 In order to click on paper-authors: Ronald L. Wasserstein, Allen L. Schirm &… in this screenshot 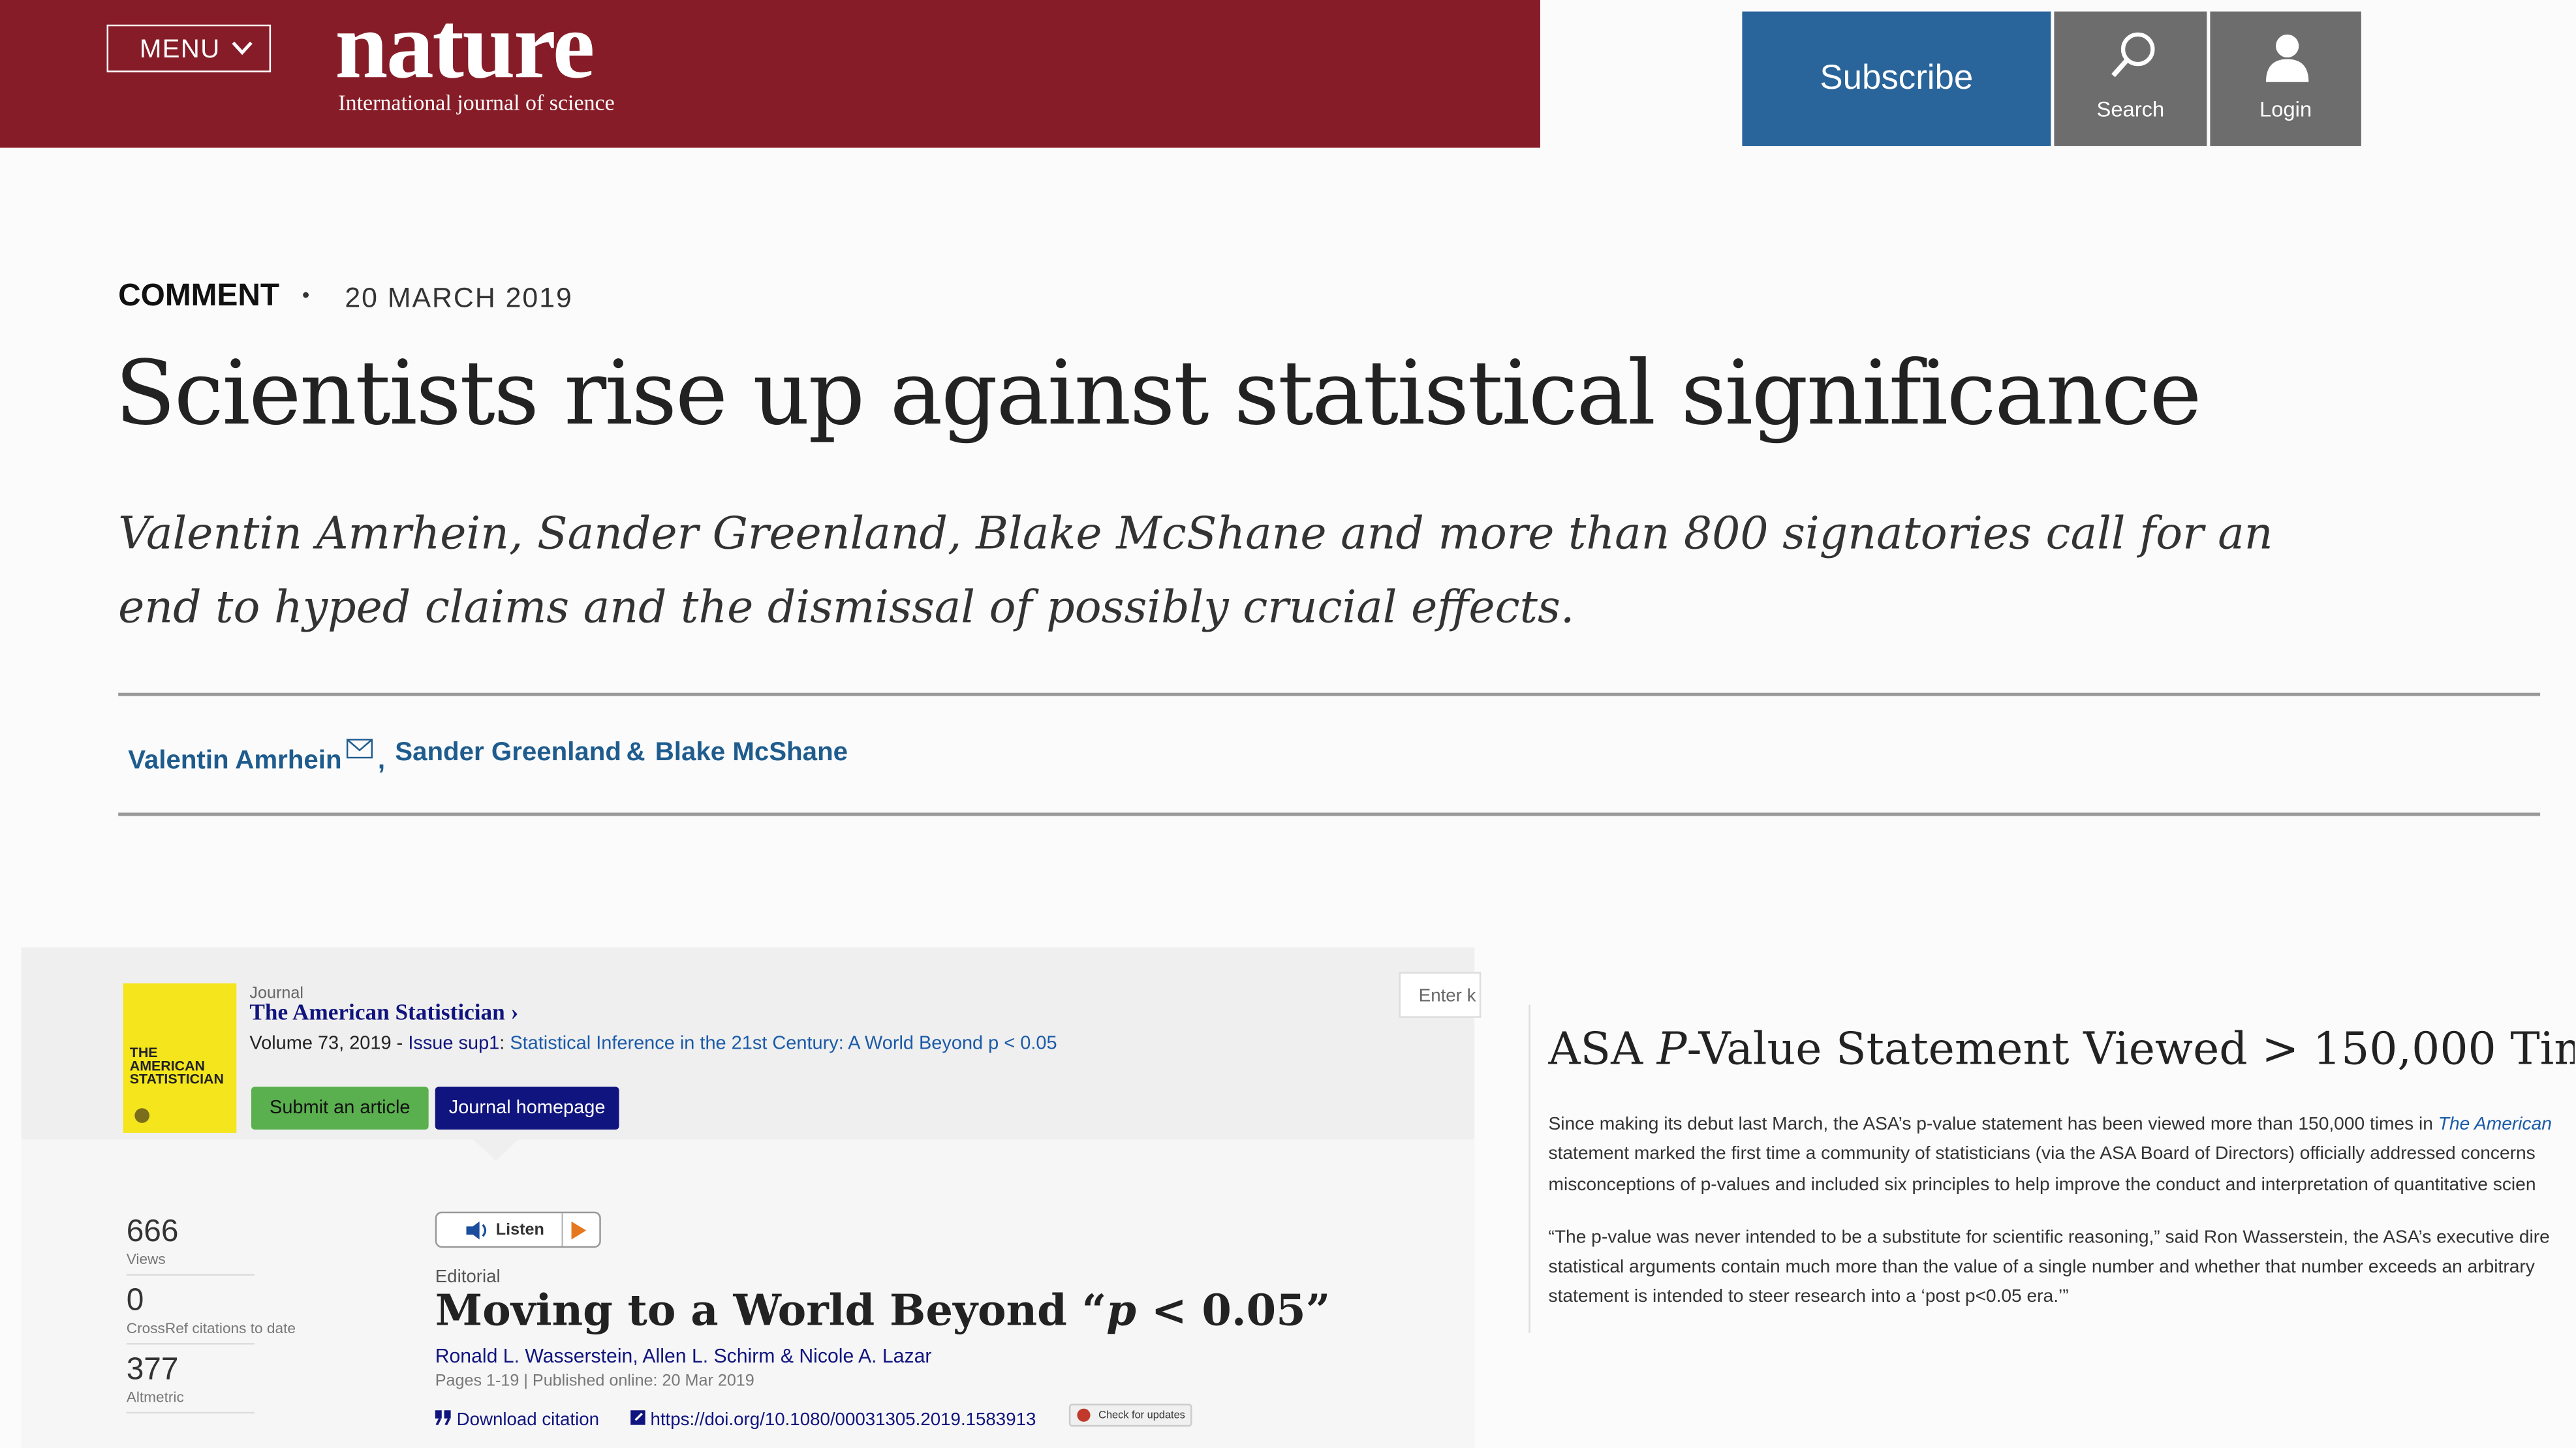, I will do `click(683, 1356)`.